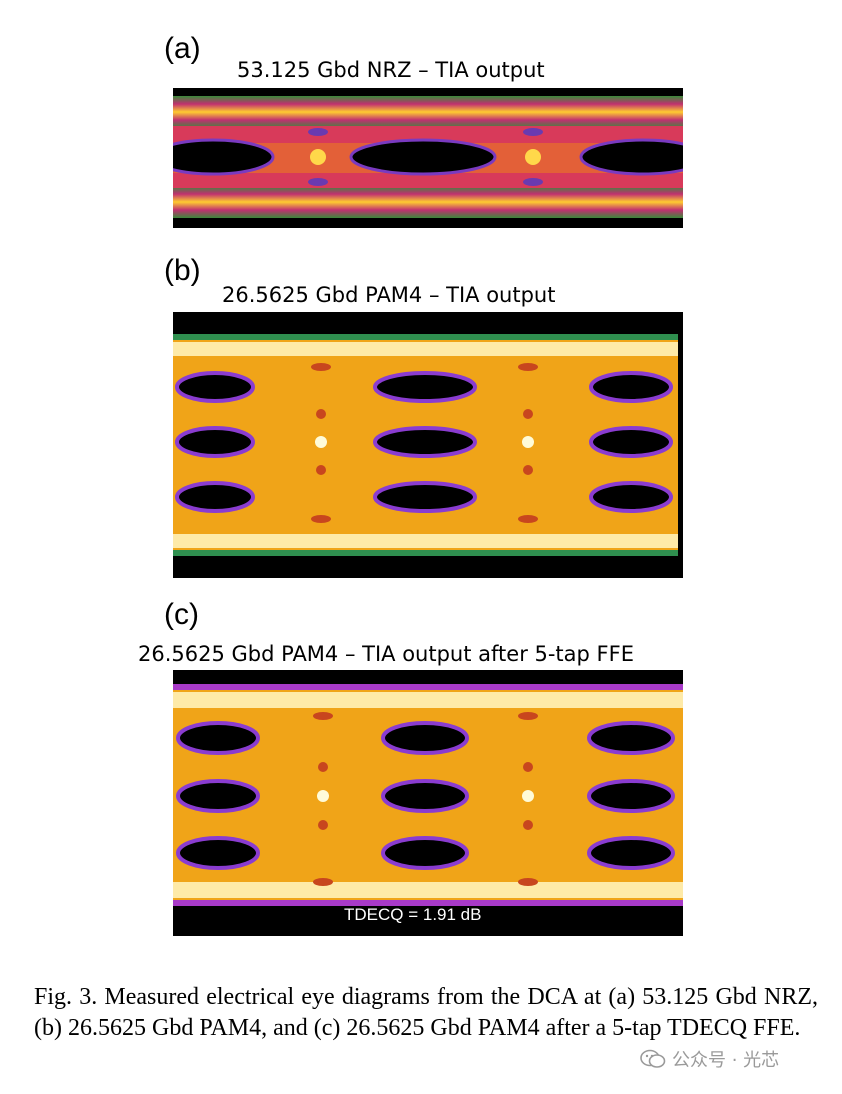 The image size is (842, 1094). I want to click on eye-diagram-a-svg, so click(428, 158).